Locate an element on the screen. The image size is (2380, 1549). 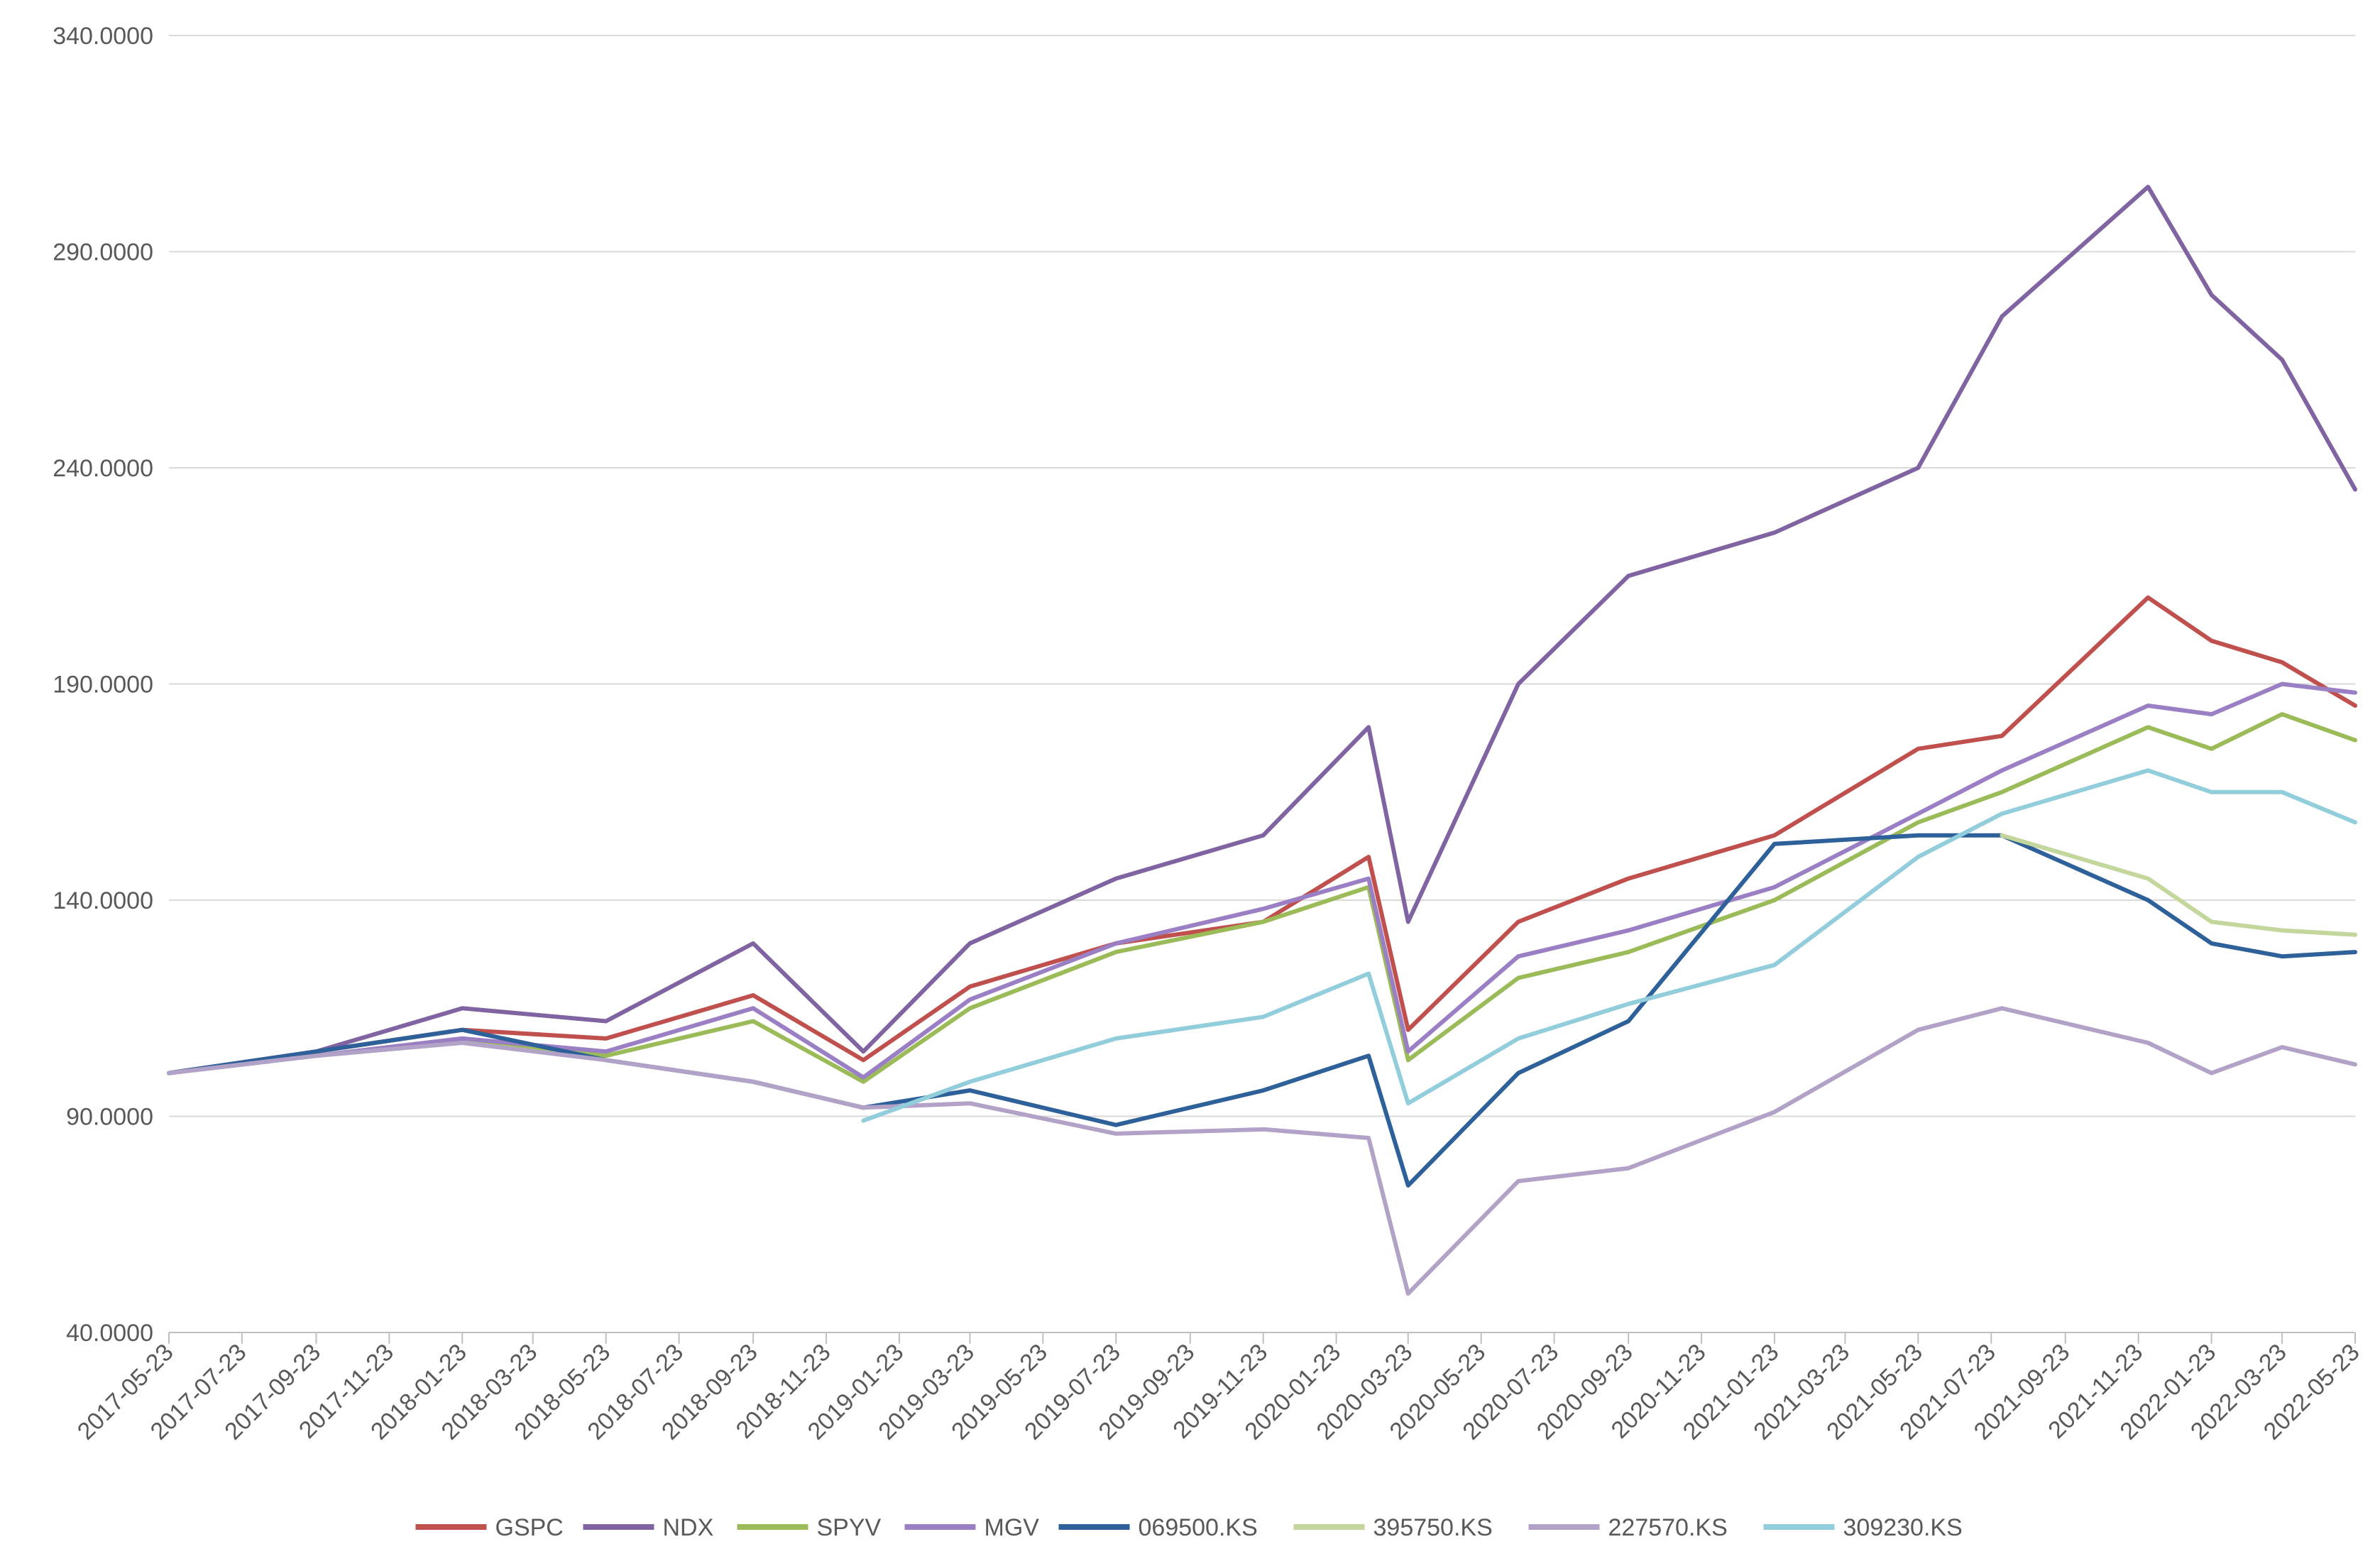
legend-label: 227570.KS is located at coordinates (1668, 1527).